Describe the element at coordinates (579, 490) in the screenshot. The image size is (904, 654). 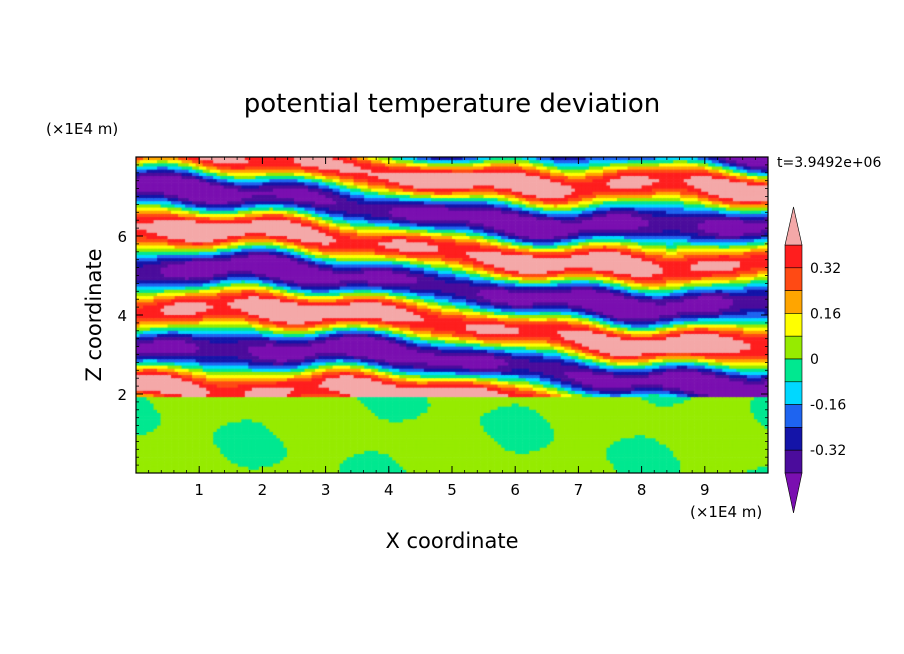
I see `x-tick-label: 7` at that location.